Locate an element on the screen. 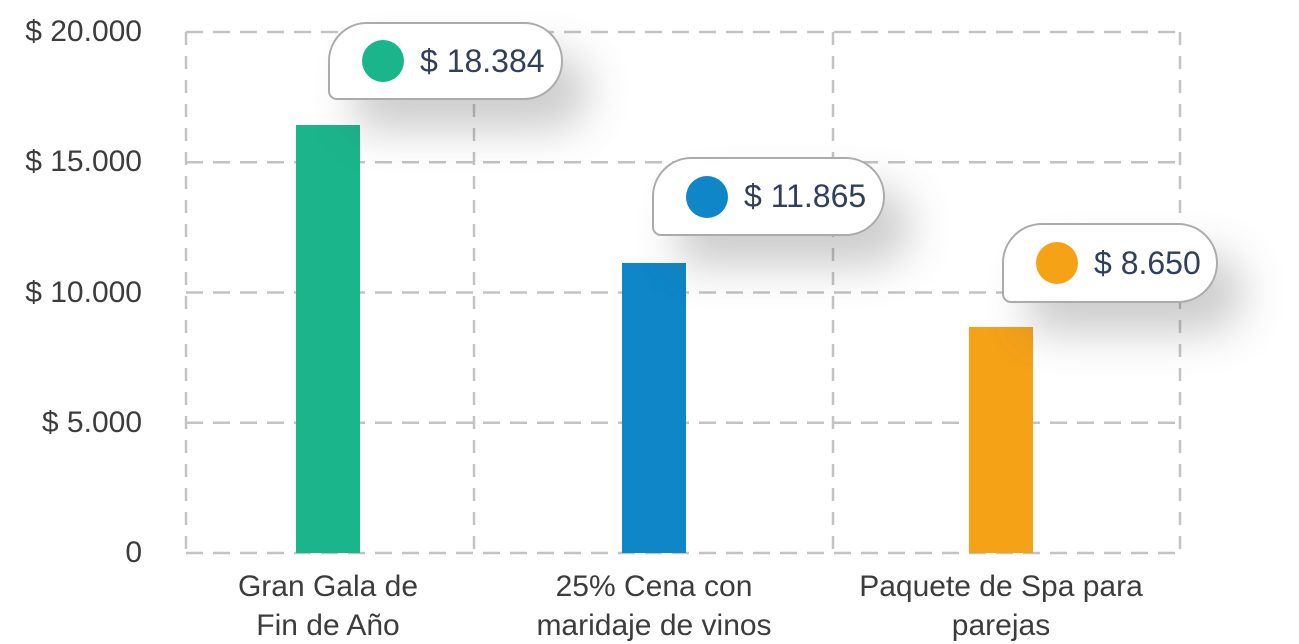 This screenshot has width=1299, height=644. x-category-label-line: 25% Cena con is located at coordinates (654, 586).